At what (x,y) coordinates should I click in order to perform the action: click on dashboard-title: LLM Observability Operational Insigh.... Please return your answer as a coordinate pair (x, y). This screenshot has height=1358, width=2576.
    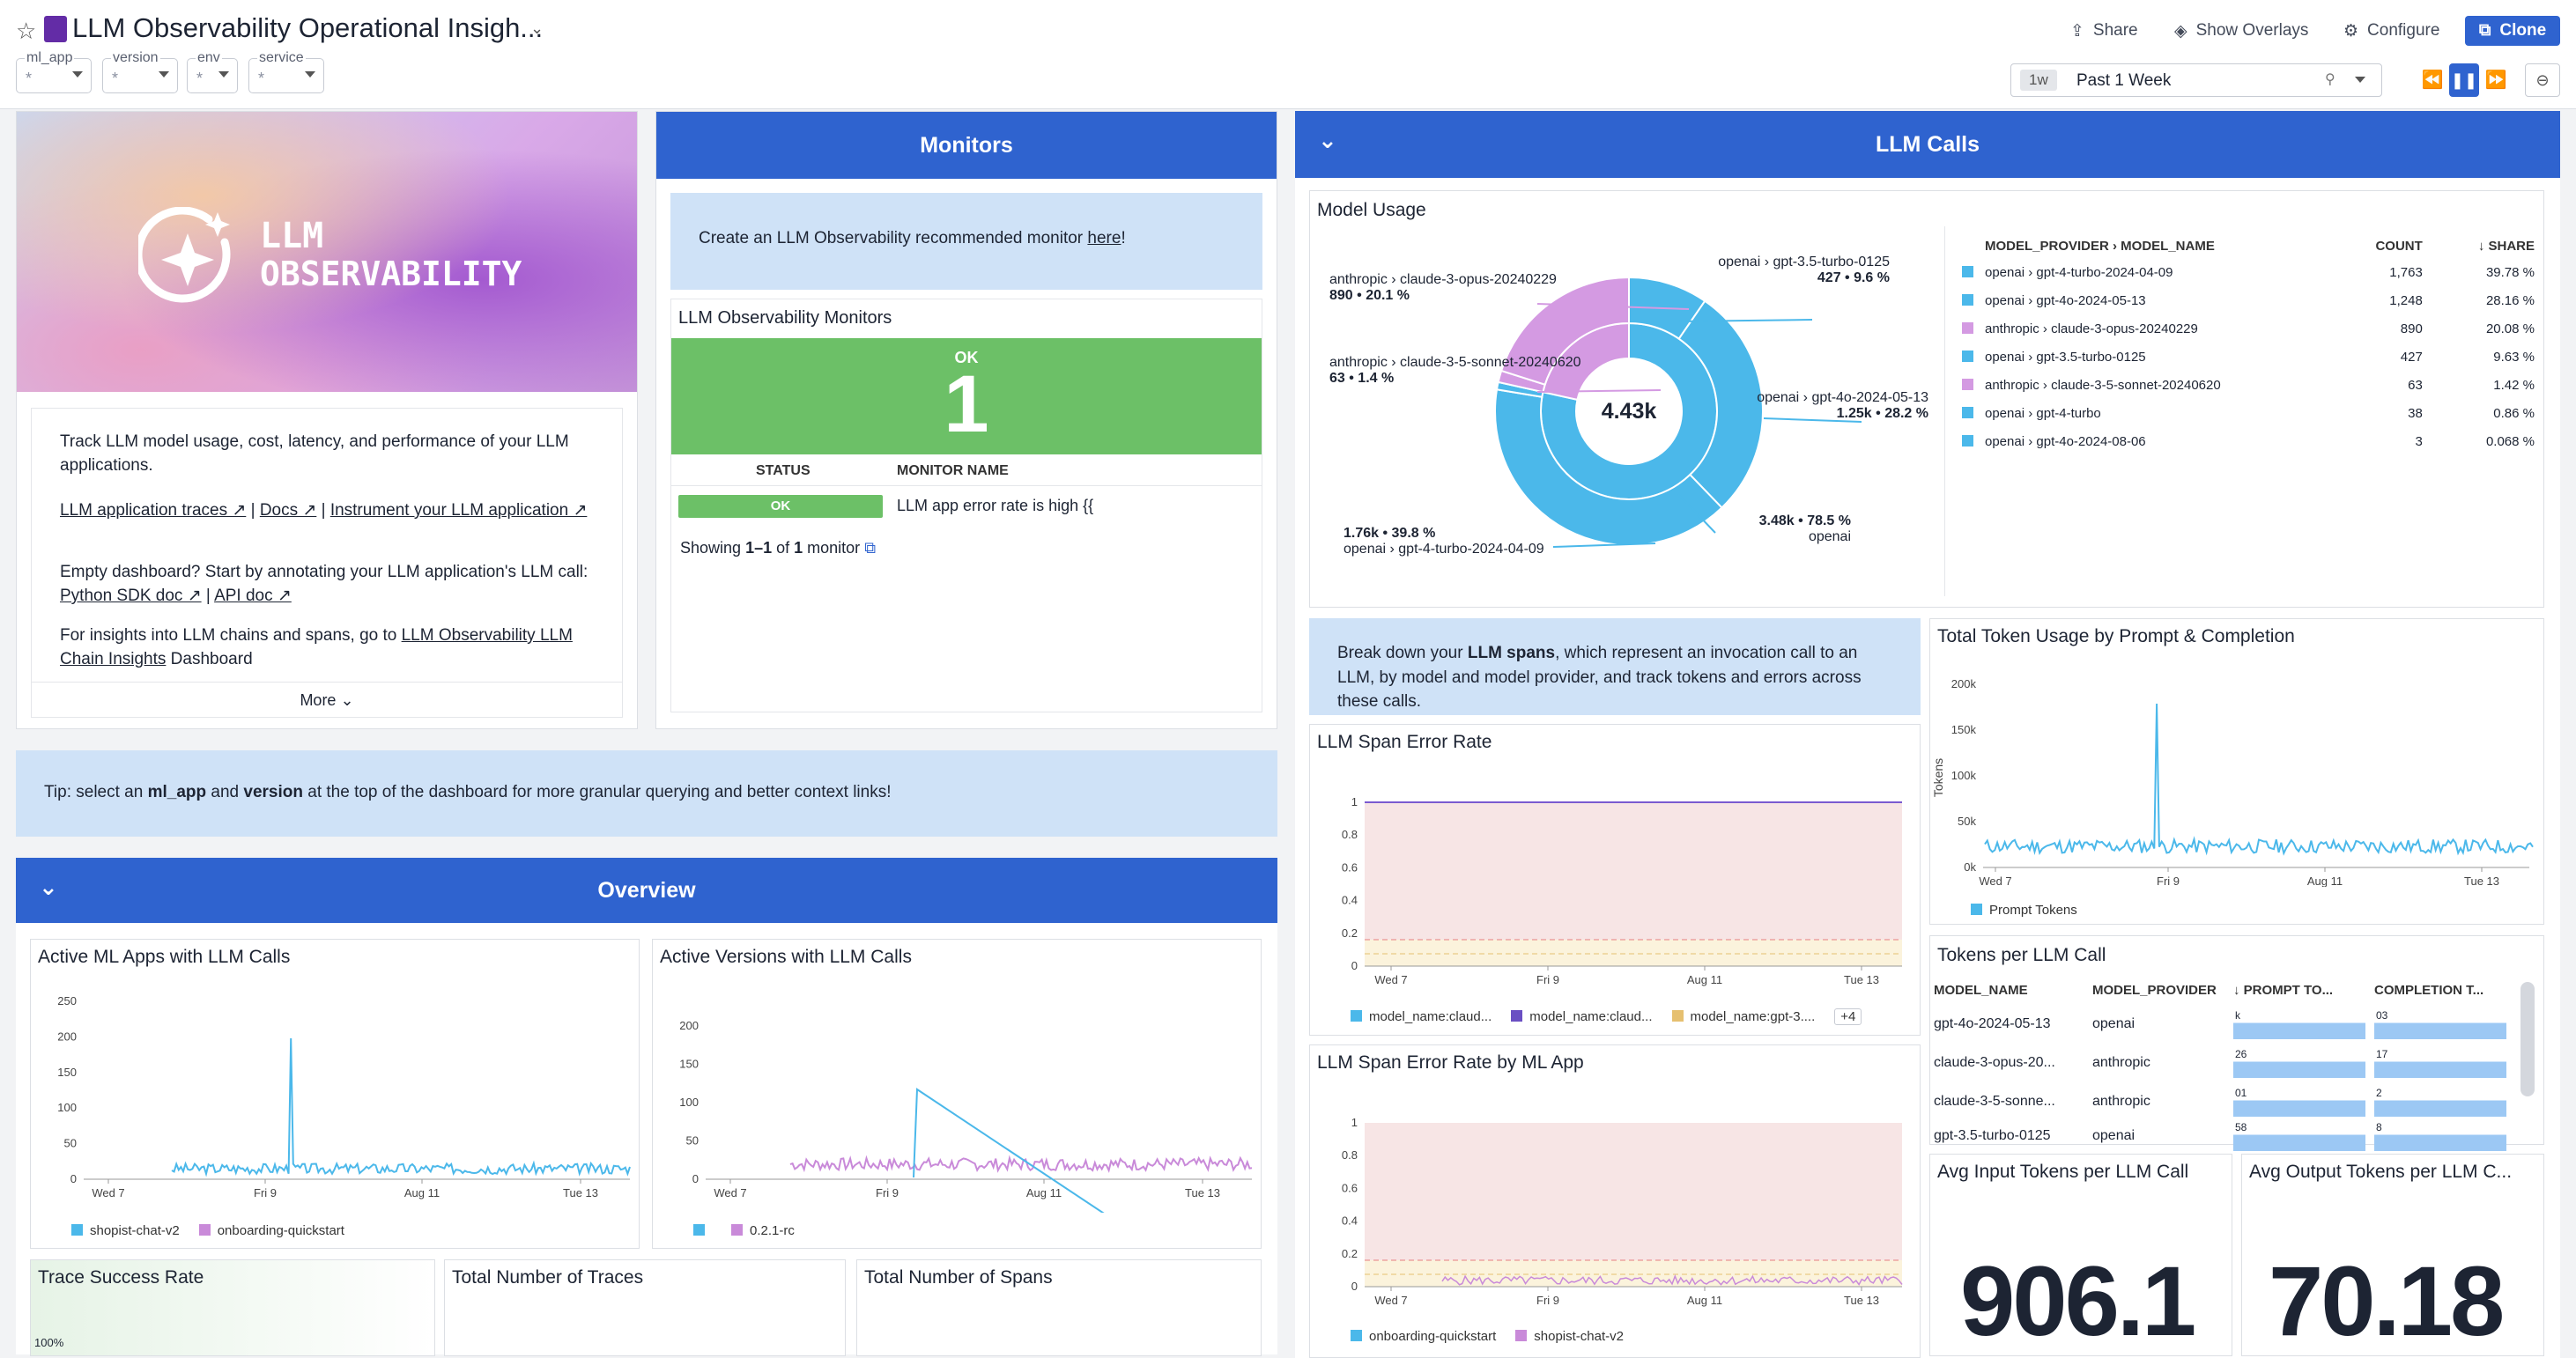
    Looking at the image, I should click on (308, 27).